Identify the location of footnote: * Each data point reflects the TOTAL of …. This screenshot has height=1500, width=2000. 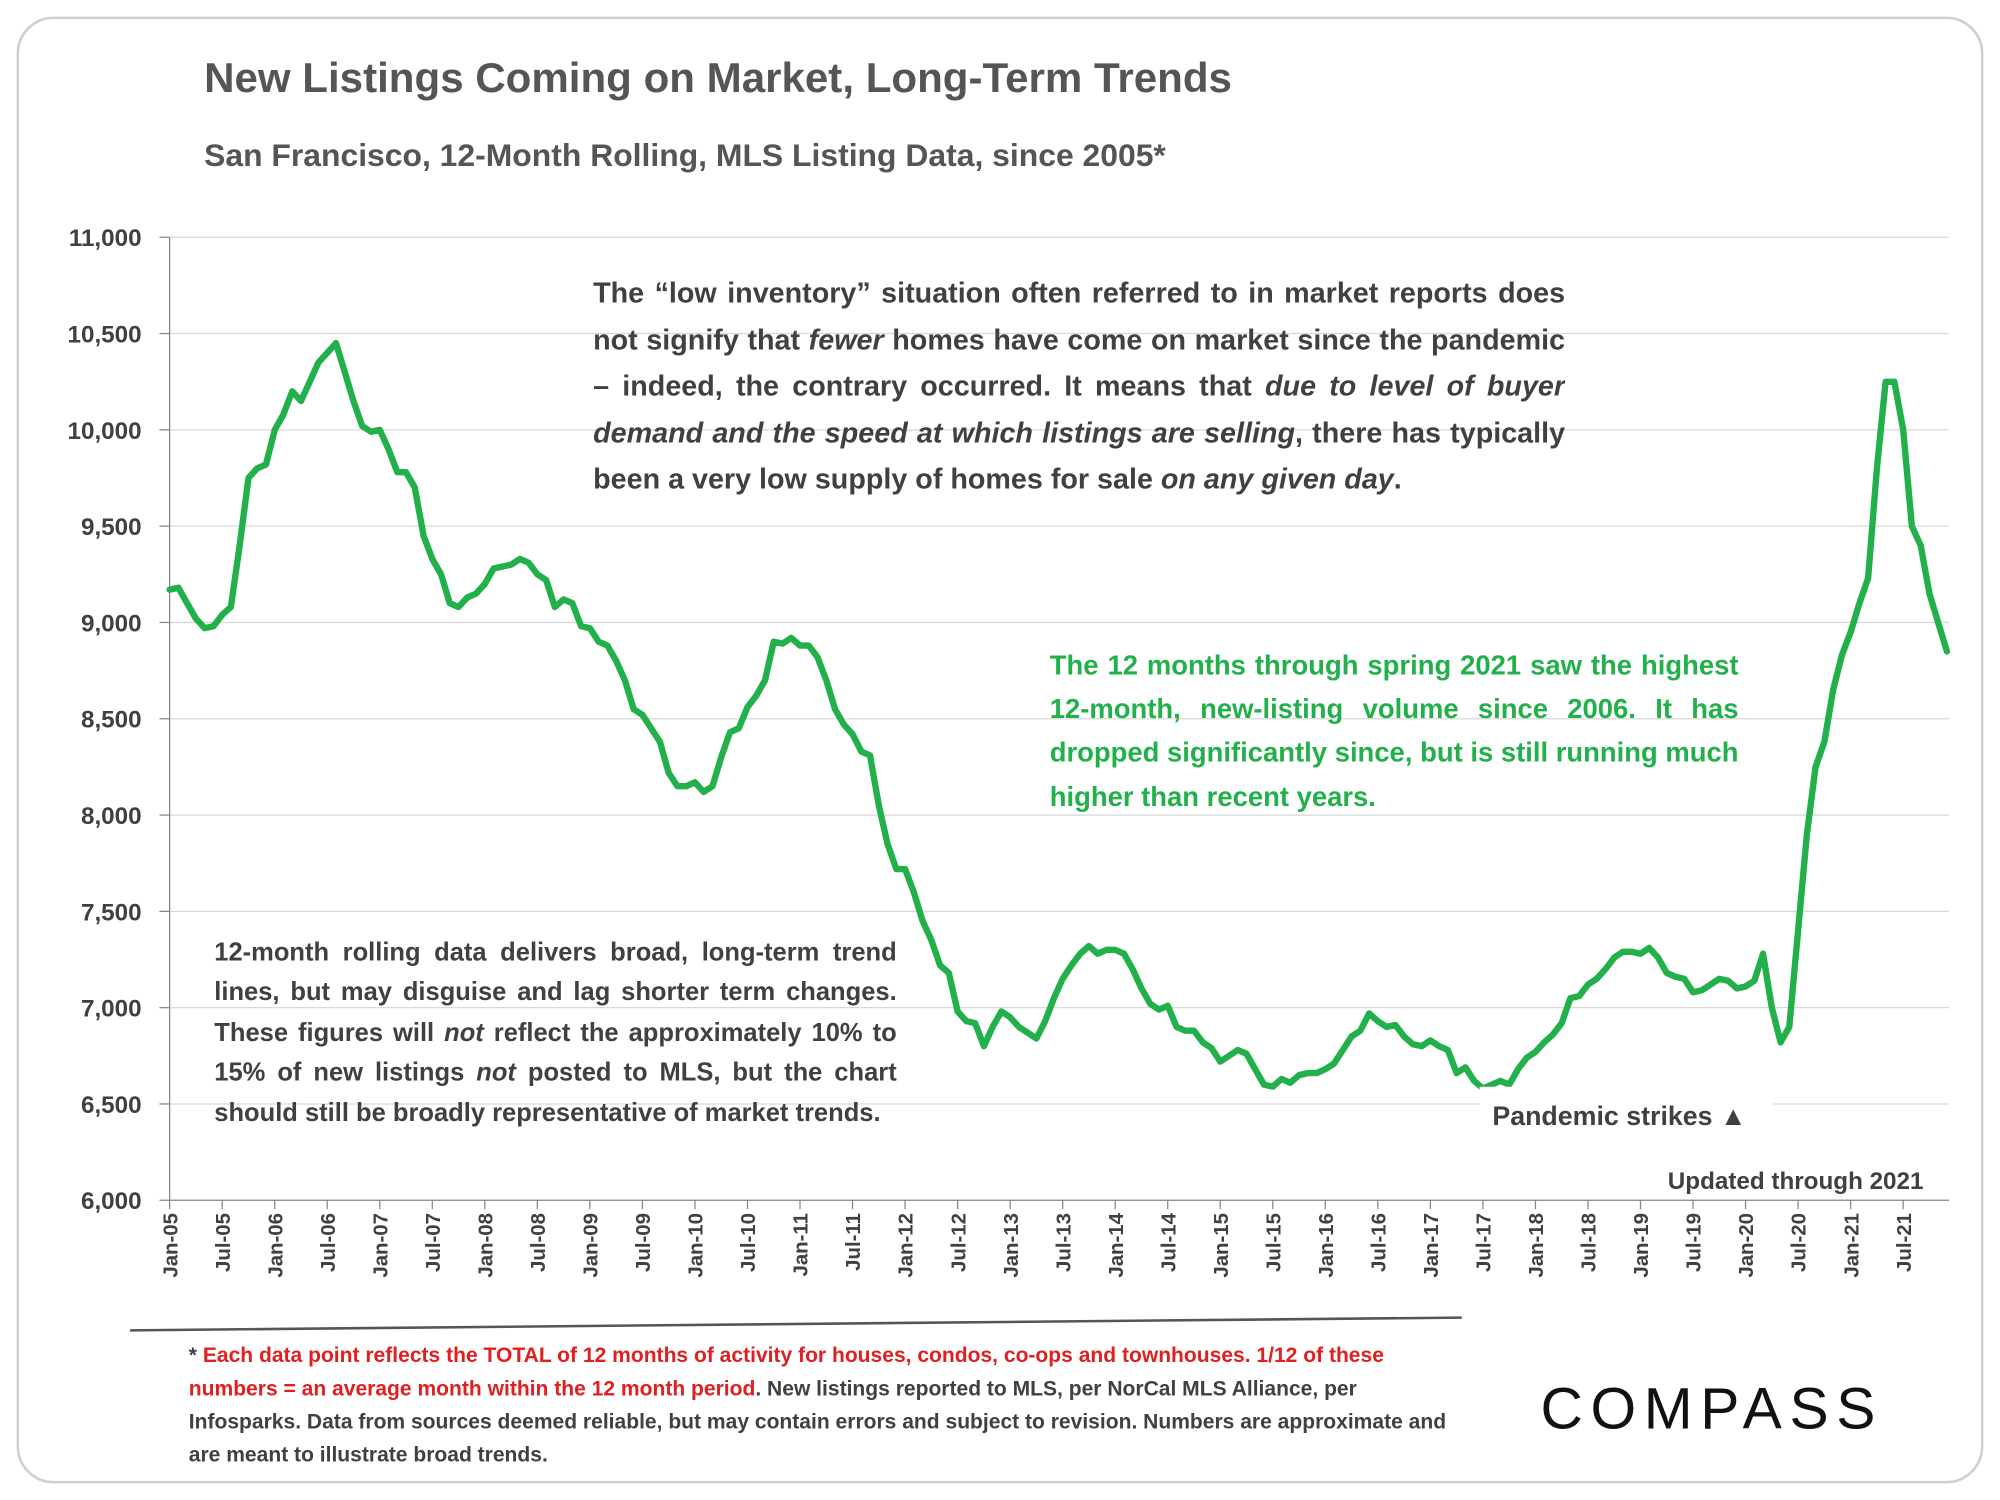
(820, 1405).